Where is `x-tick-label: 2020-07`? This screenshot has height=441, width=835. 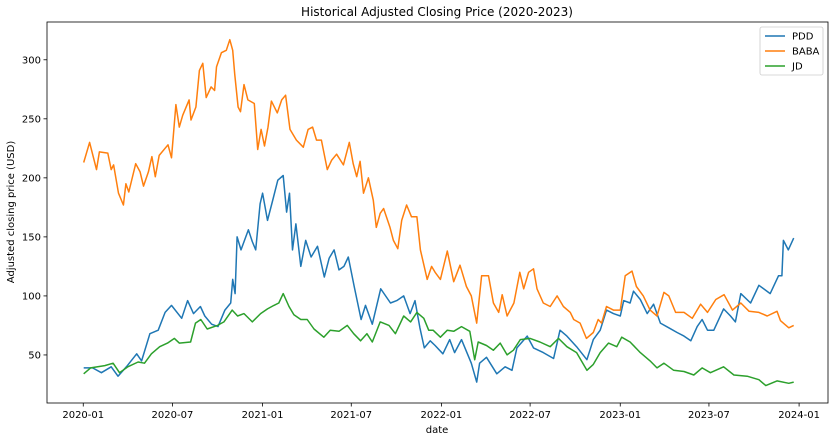 x-tick-label: 2020-07 is located at coordinates (173, 415).